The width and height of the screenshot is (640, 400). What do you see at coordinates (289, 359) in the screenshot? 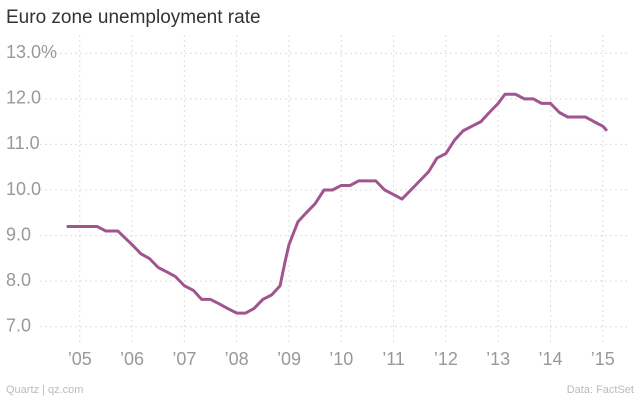
I see `x-tick-label: ’09` at bounding box center [289, 359].